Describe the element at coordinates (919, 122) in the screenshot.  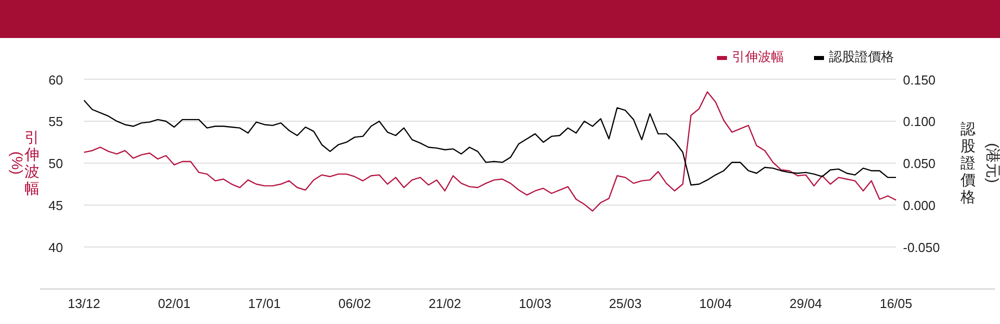
I see `y2-tick-label: 0.100` at that location.